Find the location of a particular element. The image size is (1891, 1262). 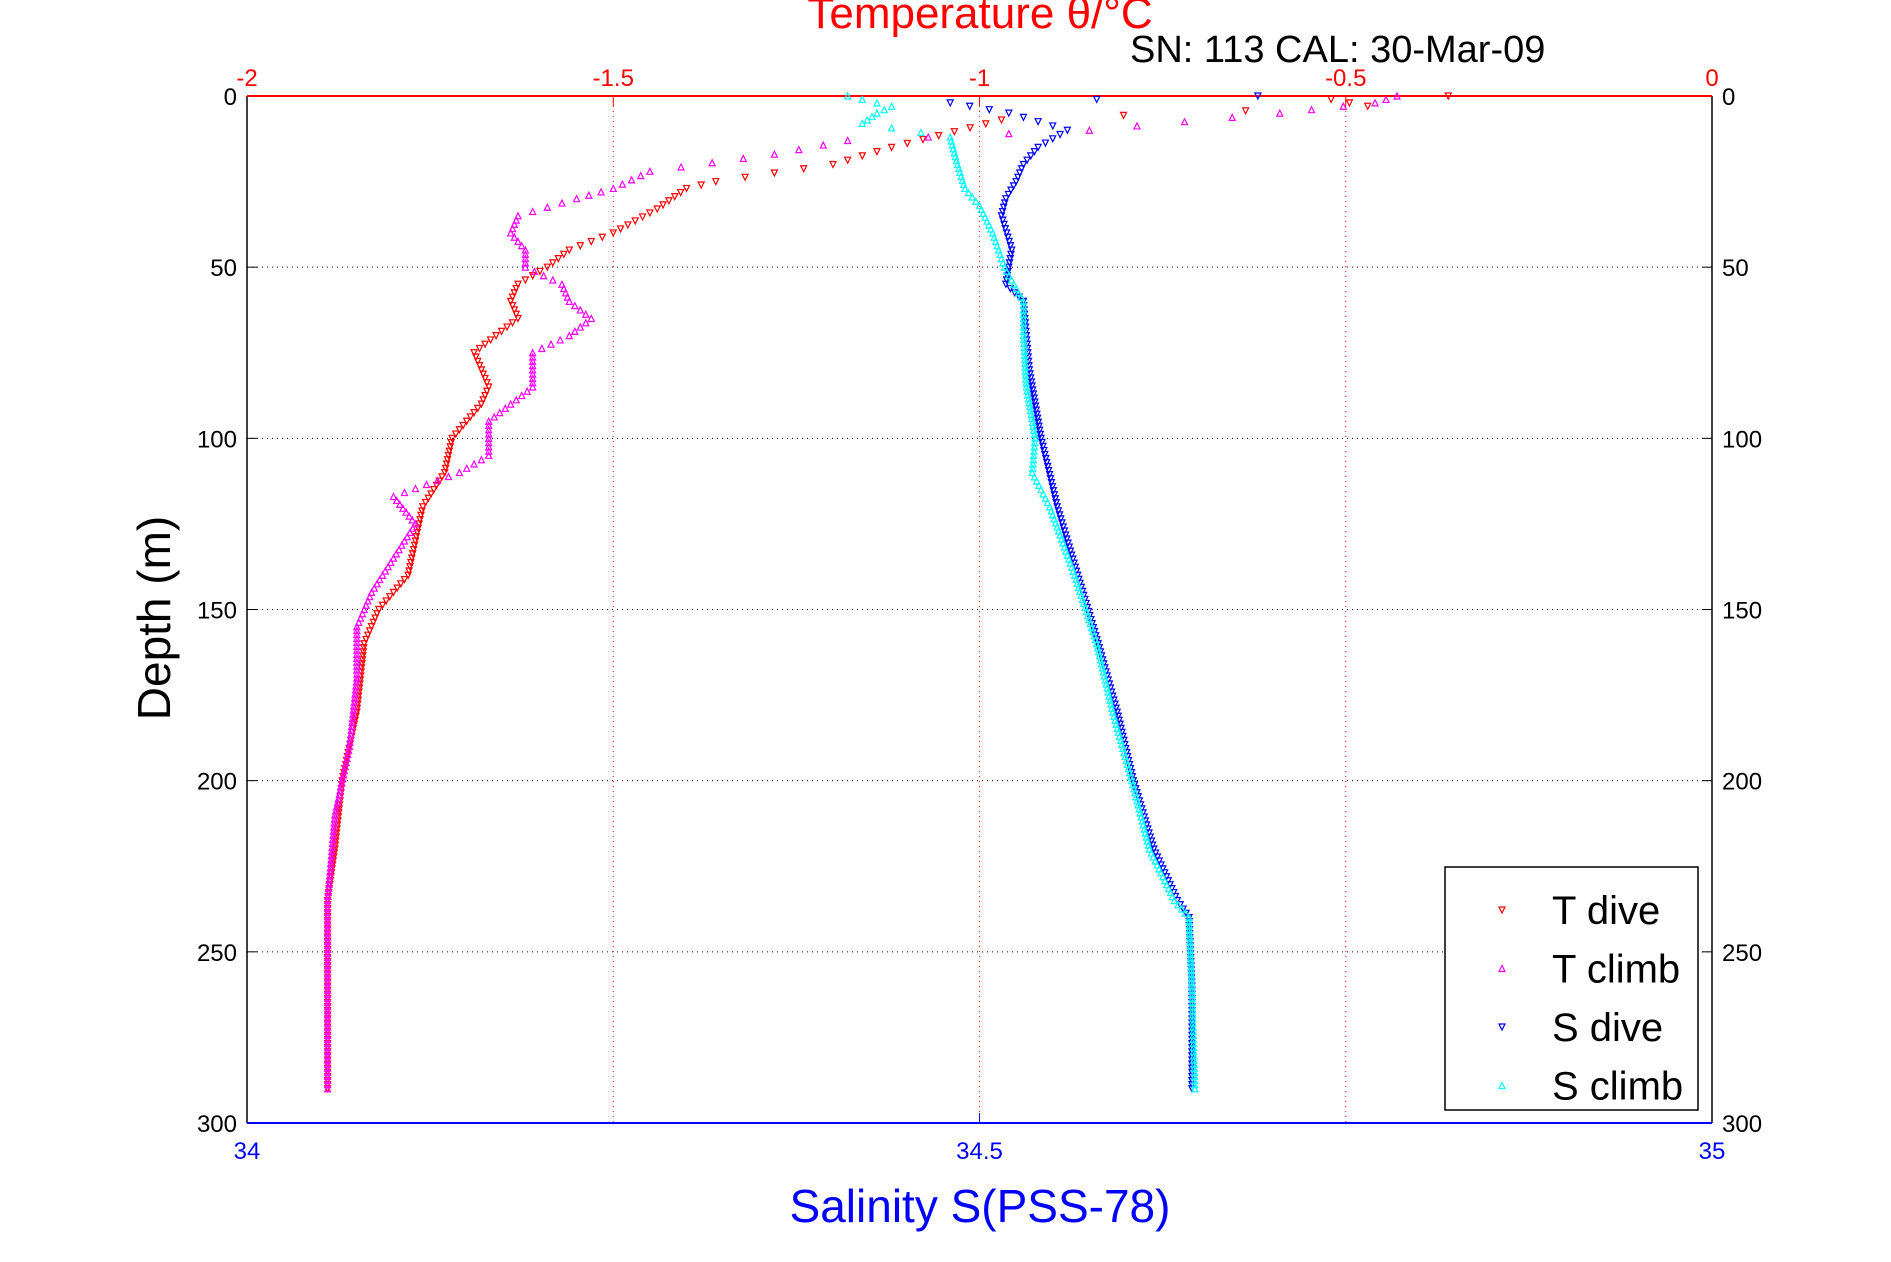

bottom-tick-label: 35 is located at coordinates (1712, 1151).